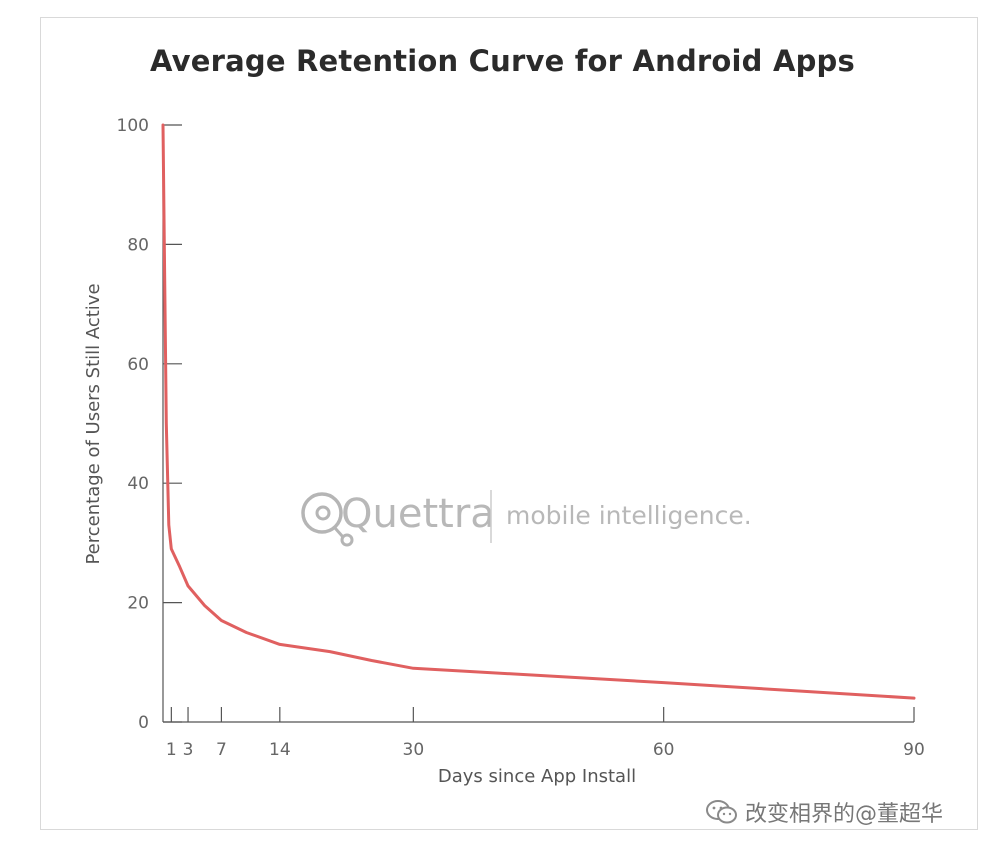  Describe the element at coordinates (93, 423) in the screenshot. I see `y-axis-label: Percentage of Users Still Active` at that location.